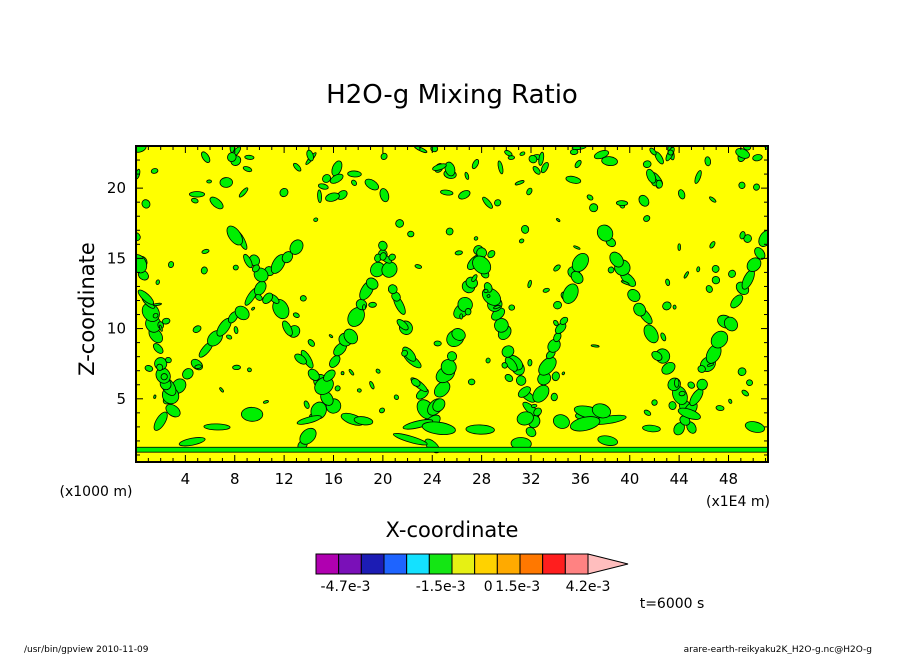 Image resolution: width=904 pixels, height=654 pixels. What do you see at coordinates (580, 479) in the screenshot?
I see `x-tick-label: 36` at bounding box center [580, 479].